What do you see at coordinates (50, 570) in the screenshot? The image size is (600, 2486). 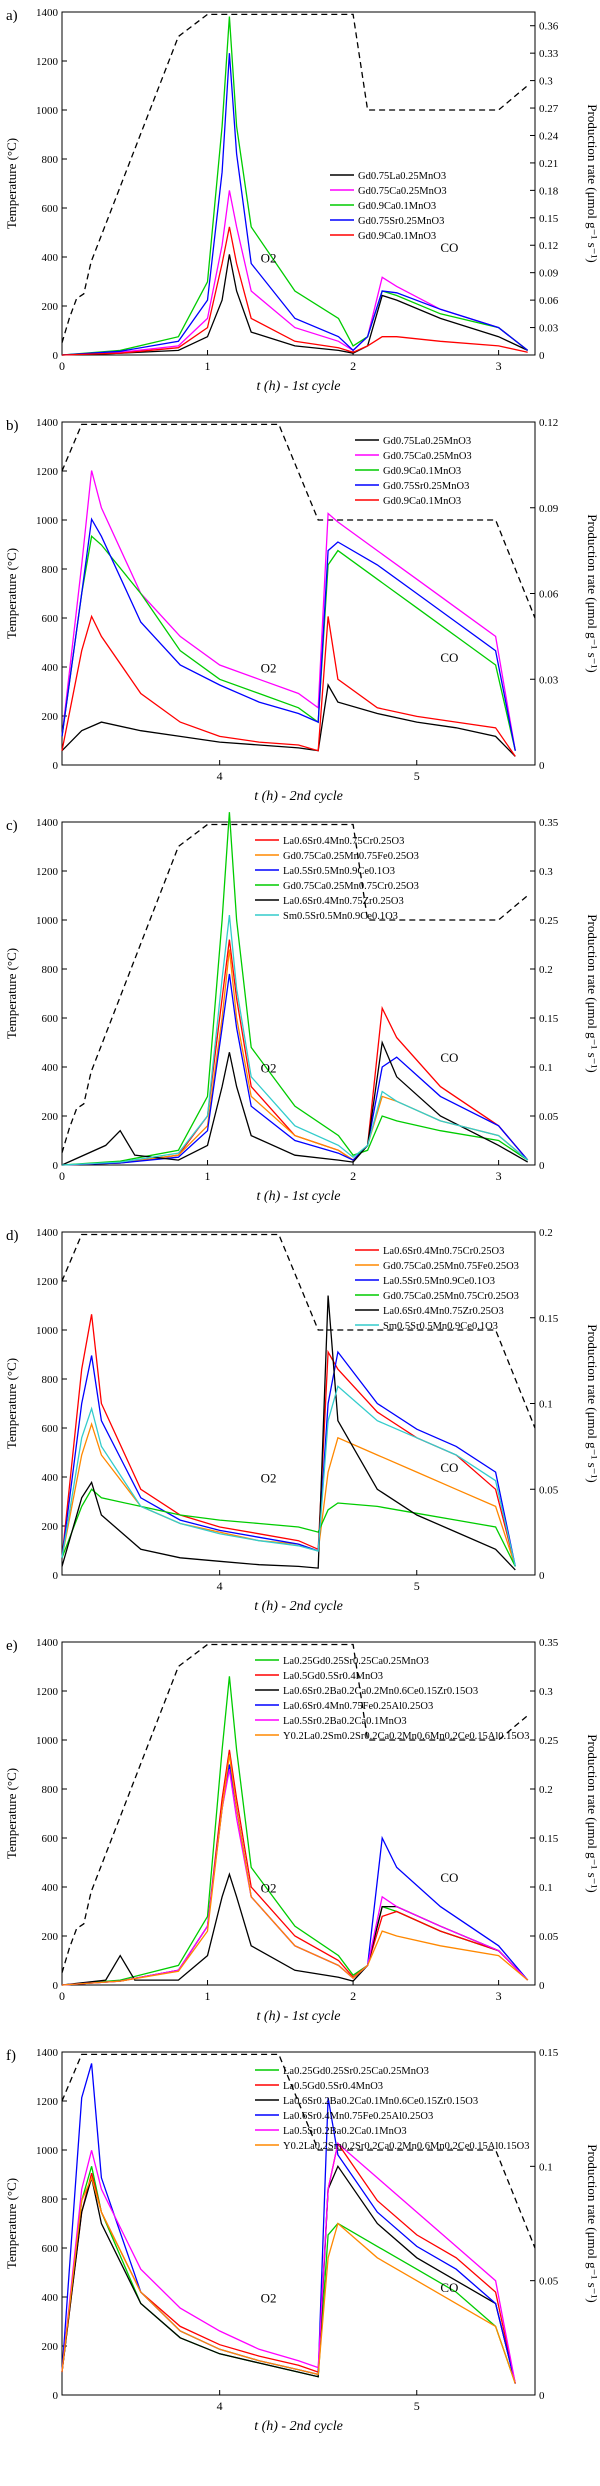 I see `left-tick-label: 800` at bounding box center [50, 570].